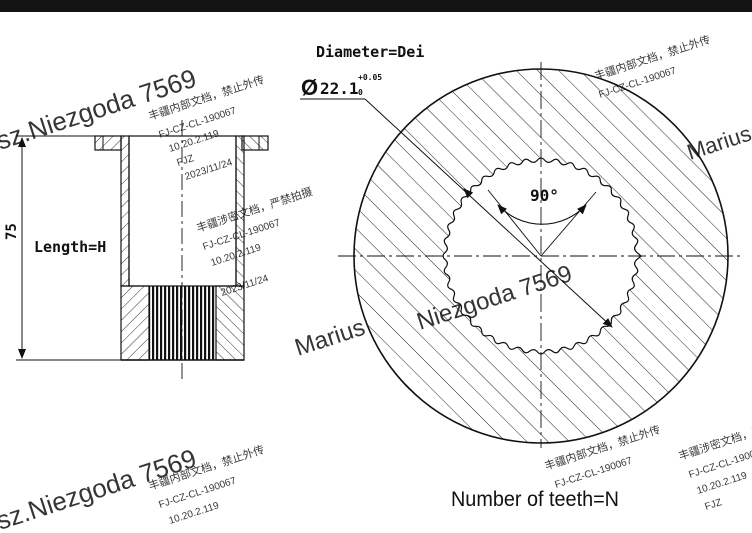  What do you see at coordinates (230, 323) in the screenshot?
I see `body-right` at bounding box center [230, 323].